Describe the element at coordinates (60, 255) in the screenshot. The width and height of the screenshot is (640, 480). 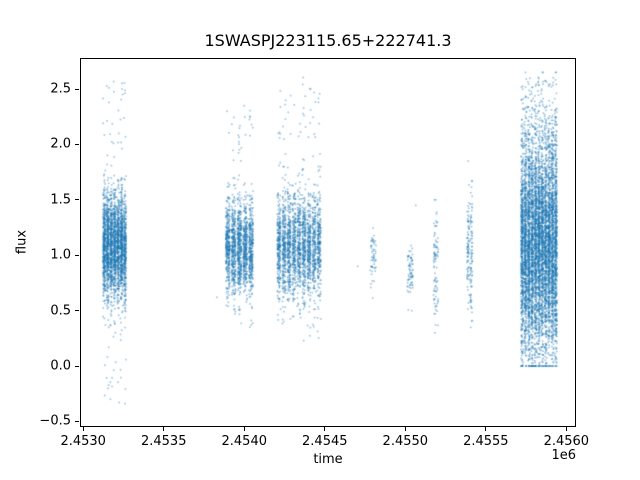
I see `y-tick-label: 1.0` at that location.